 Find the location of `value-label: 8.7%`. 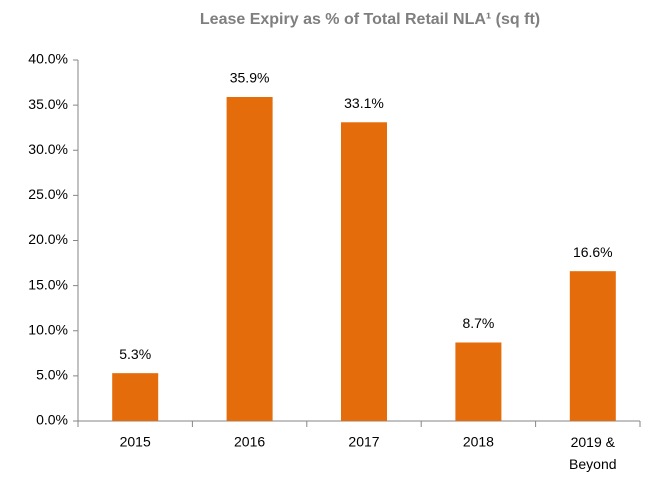

value-label: 8.7% is located at coordinates (478, 323).